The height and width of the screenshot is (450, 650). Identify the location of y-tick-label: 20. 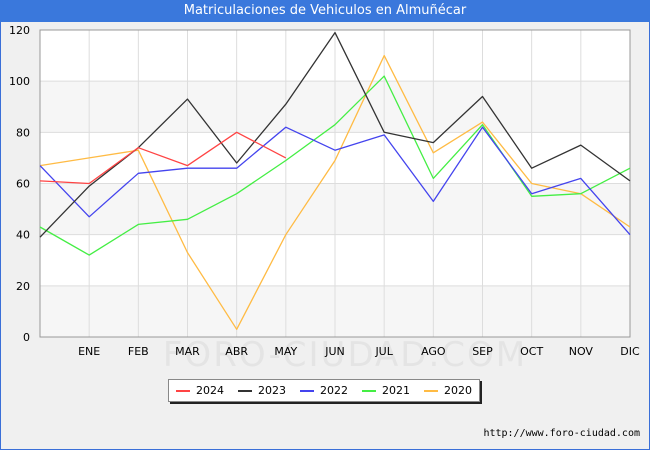
(23, 286).